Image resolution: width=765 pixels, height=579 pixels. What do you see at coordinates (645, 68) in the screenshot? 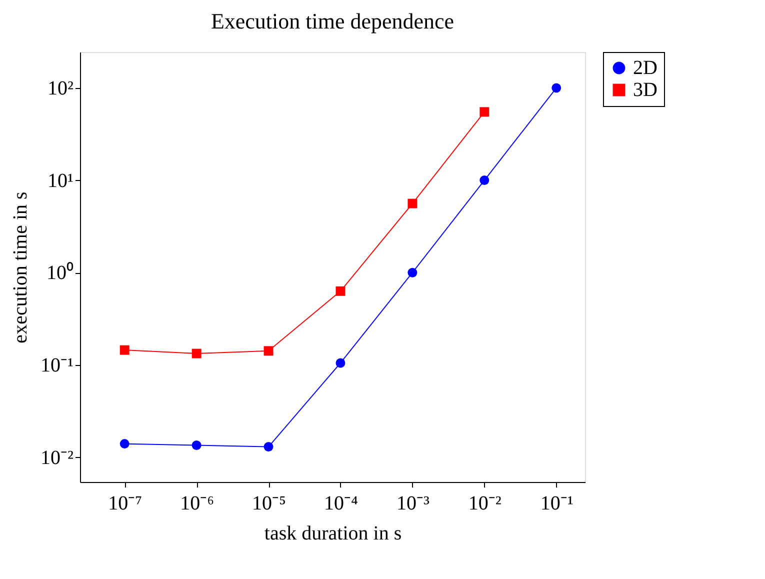
I see `legend-label: 2D` at bounding box center [645, 68].